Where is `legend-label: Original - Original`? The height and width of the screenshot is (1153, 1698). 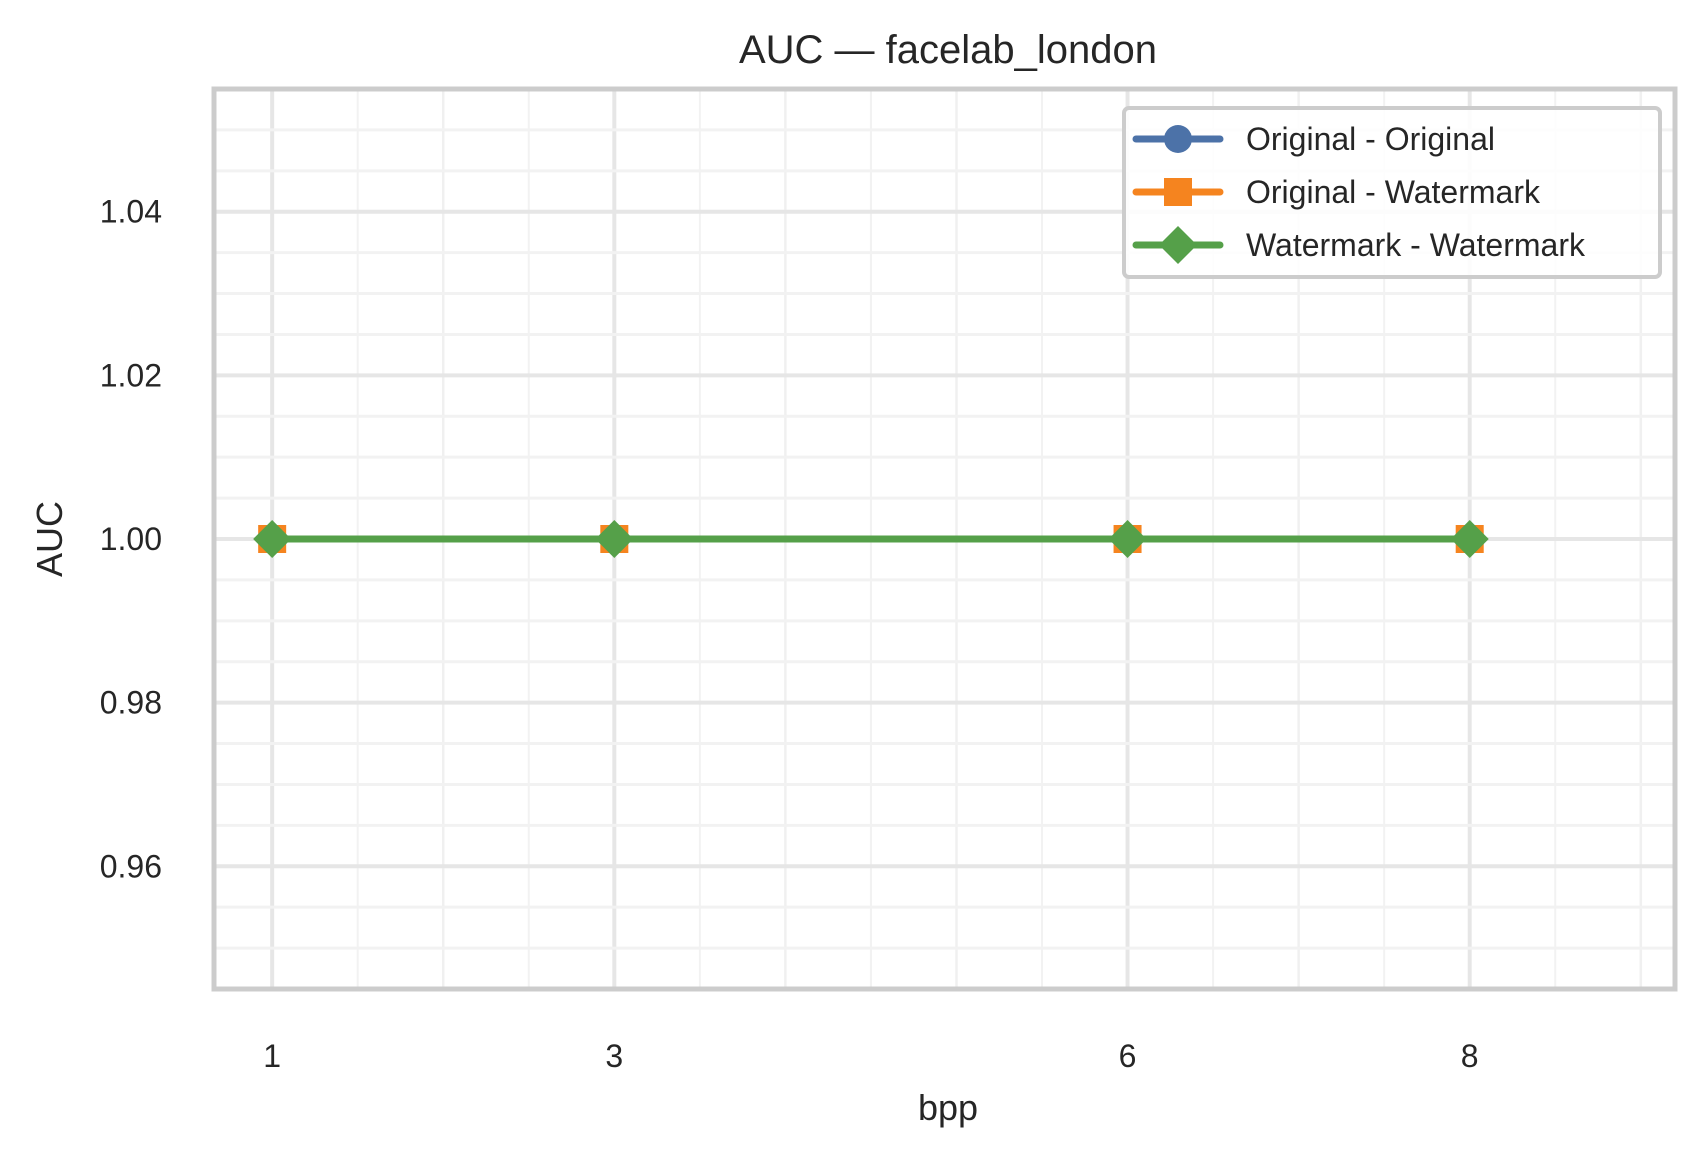
legend-label: Original - Original is located at coordinates (1370, 139).